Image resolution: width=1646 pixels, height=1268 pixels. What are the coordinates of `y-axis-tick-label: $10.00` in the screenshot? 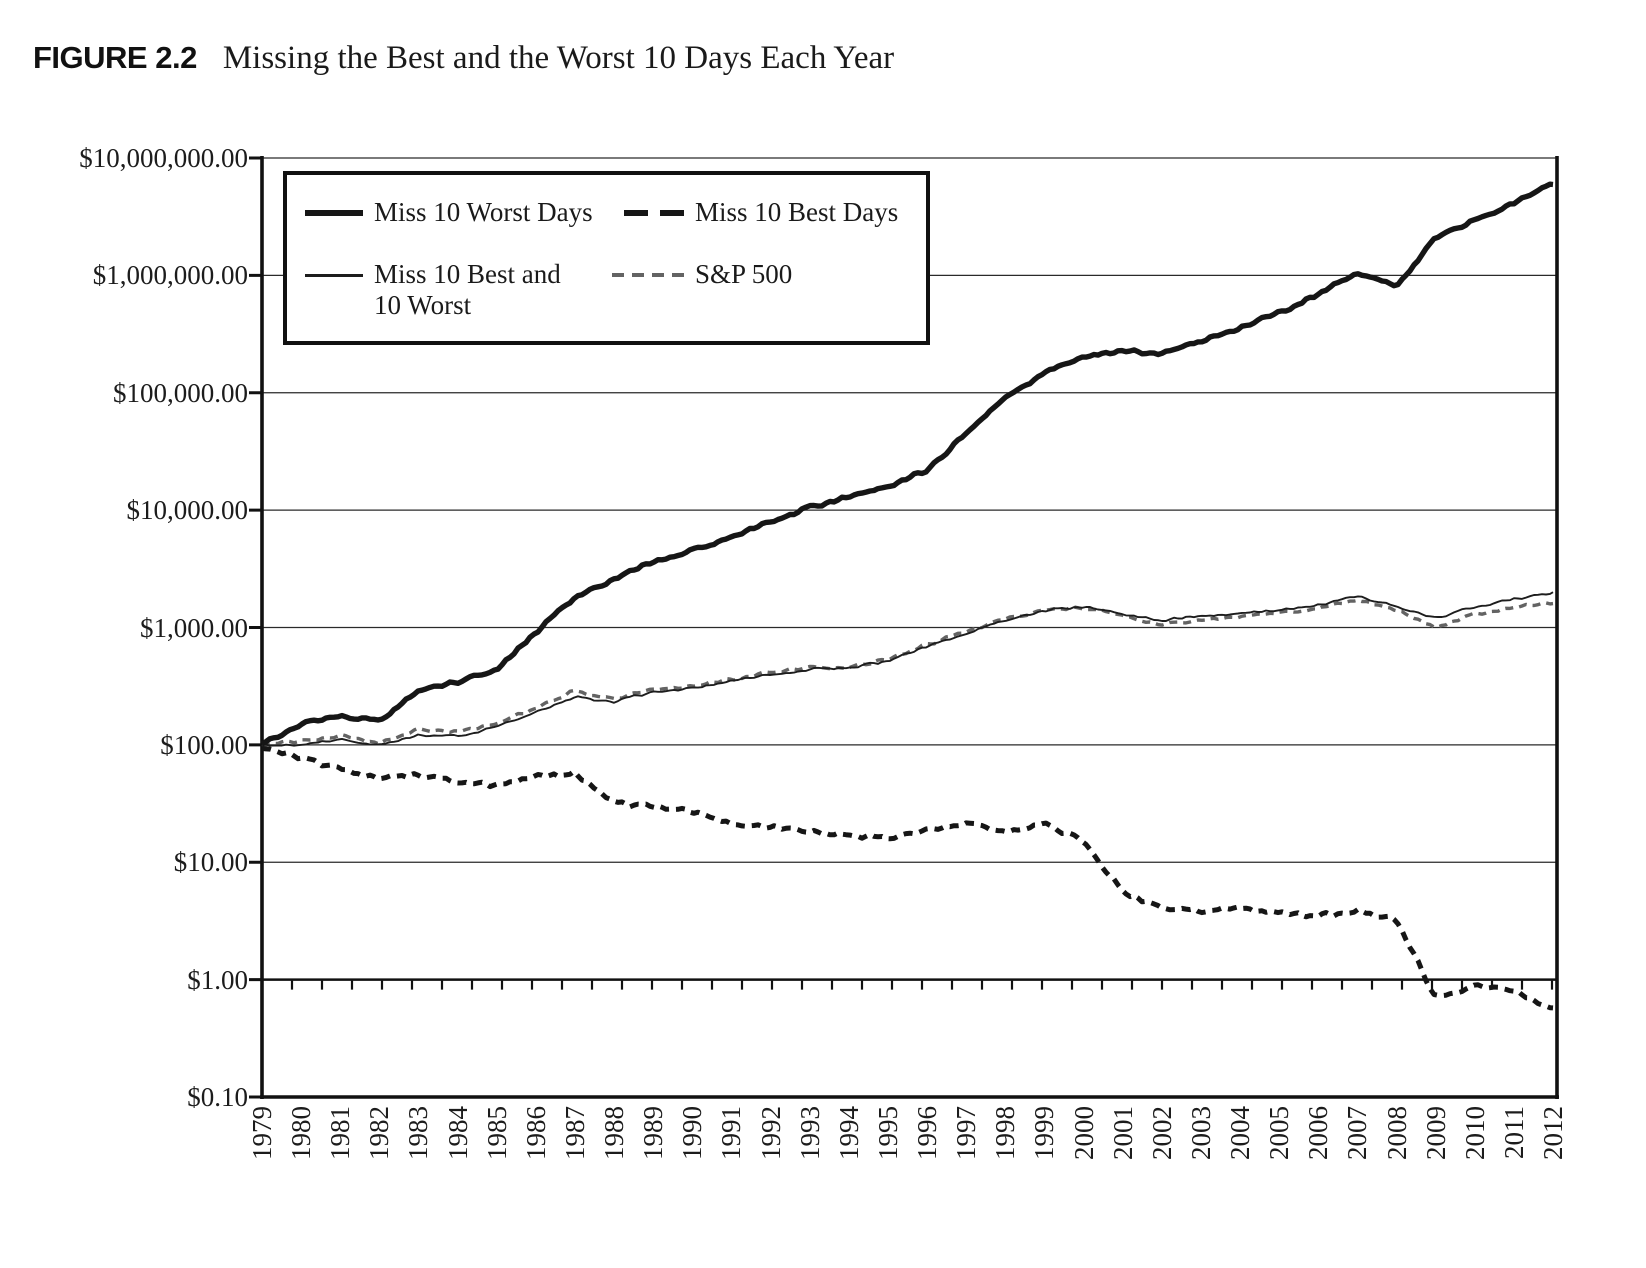 It's located at (210, 862).